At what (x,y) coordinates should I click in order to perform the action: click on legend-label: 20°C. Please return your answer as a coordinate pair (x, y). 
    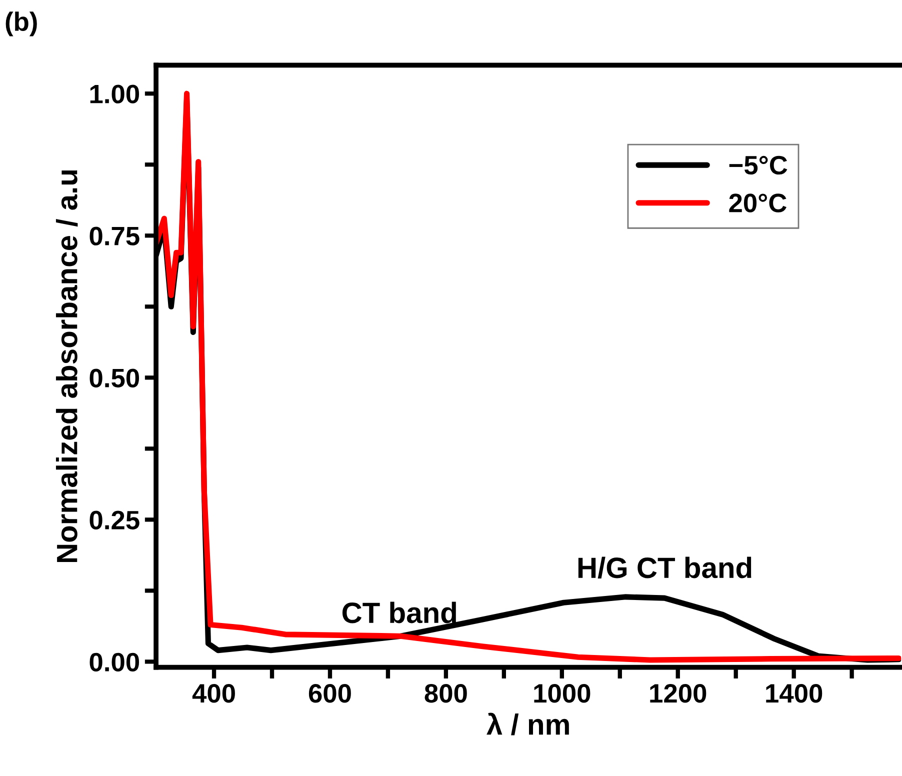
    Looking at the image, I should click on (757, 203).